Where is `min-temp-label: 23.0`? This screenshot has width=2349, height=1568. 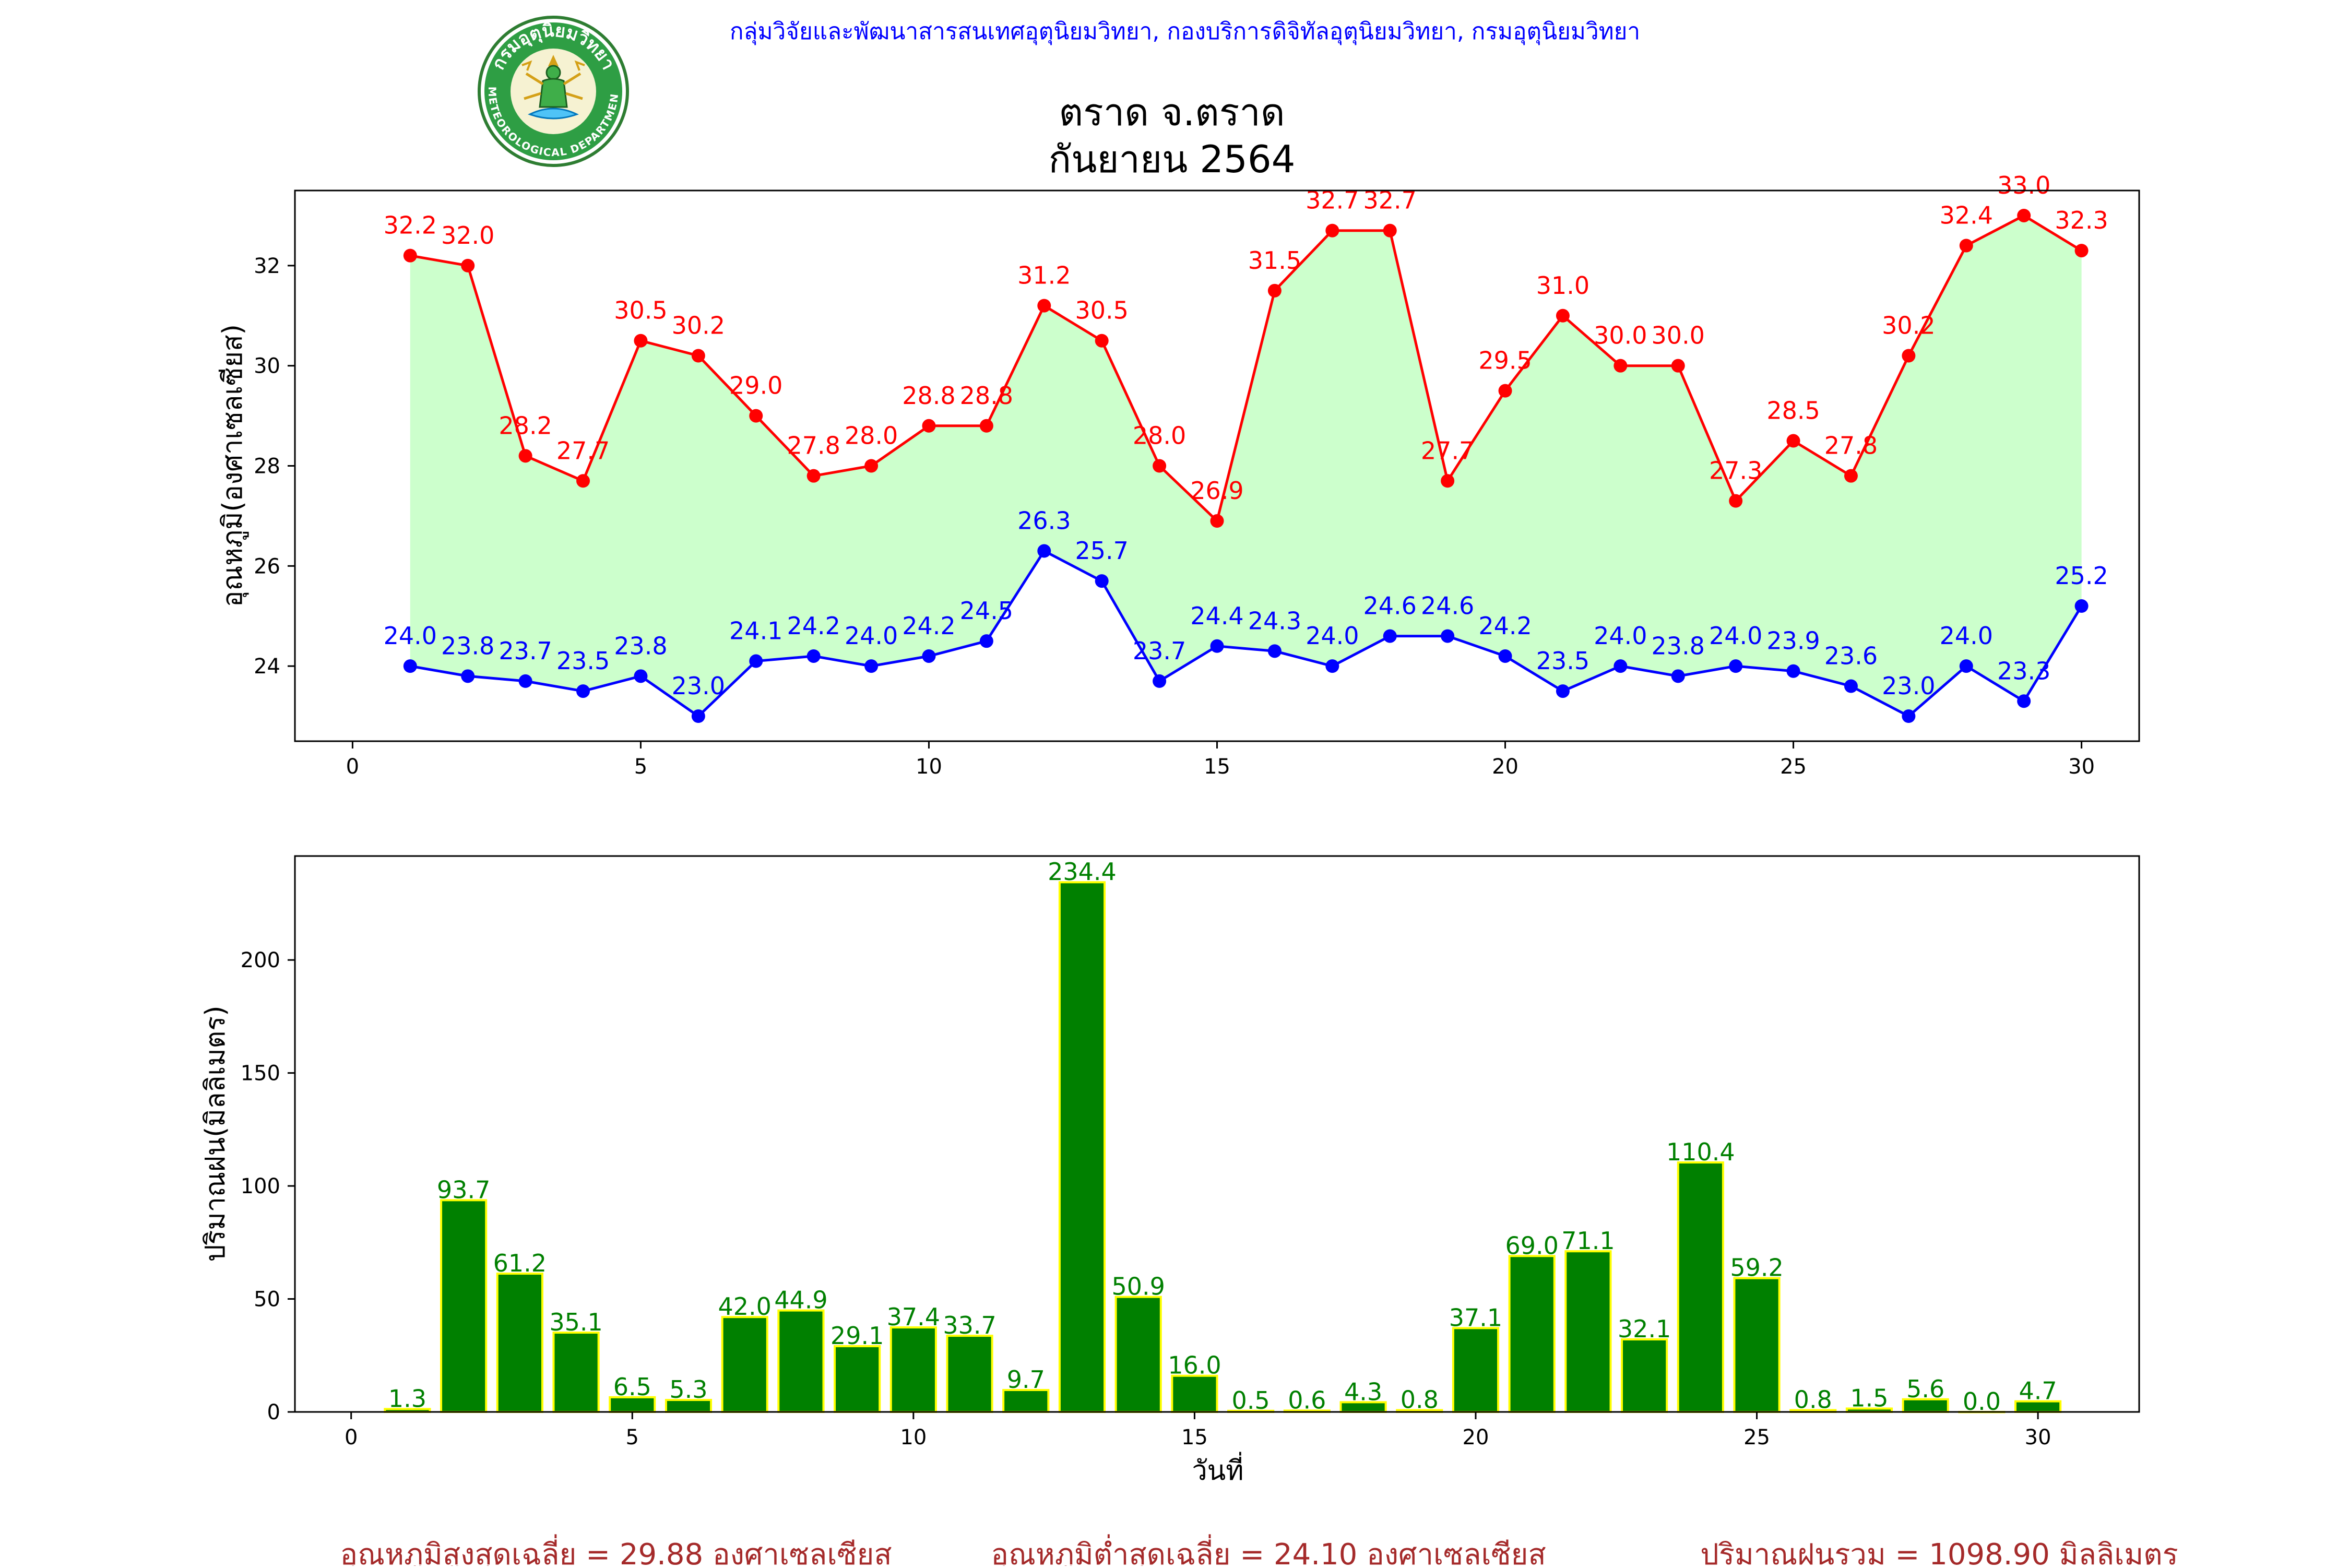 min-temp-label: 23.0 is located at coordinates (698, 686).